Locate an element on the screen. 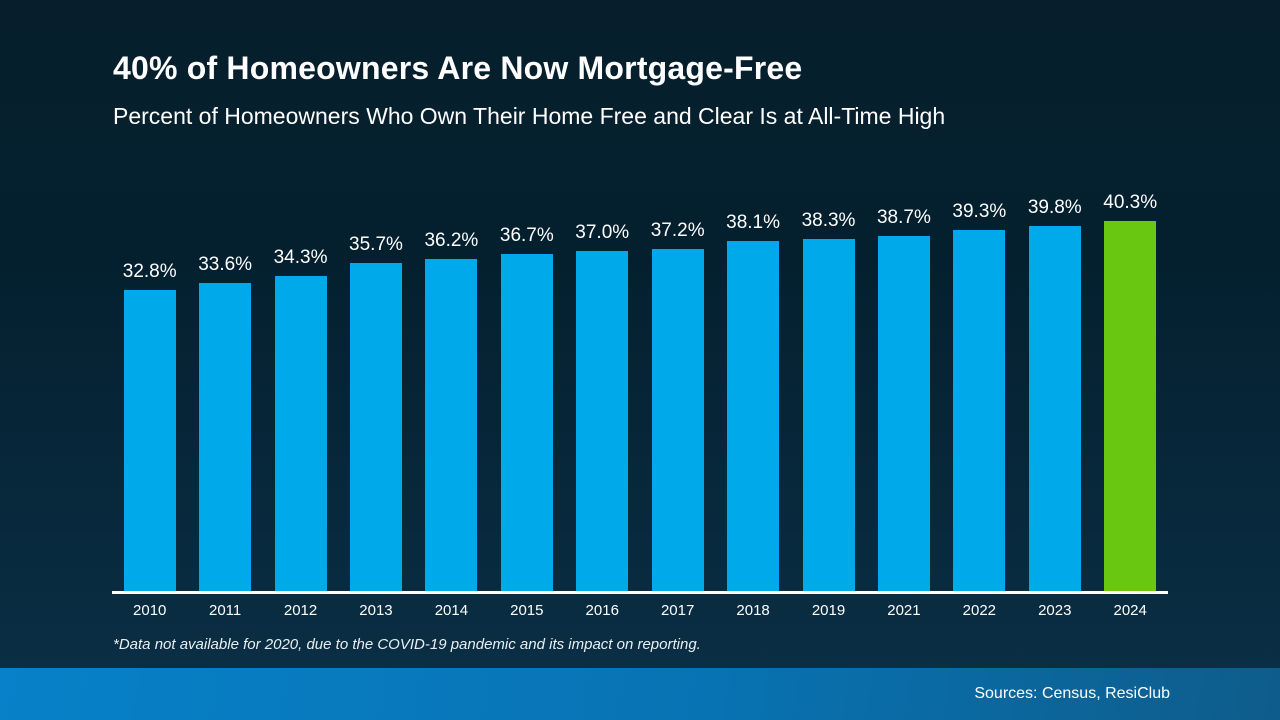  x-axis-label: 2022 is located at coordinates (979, 610).